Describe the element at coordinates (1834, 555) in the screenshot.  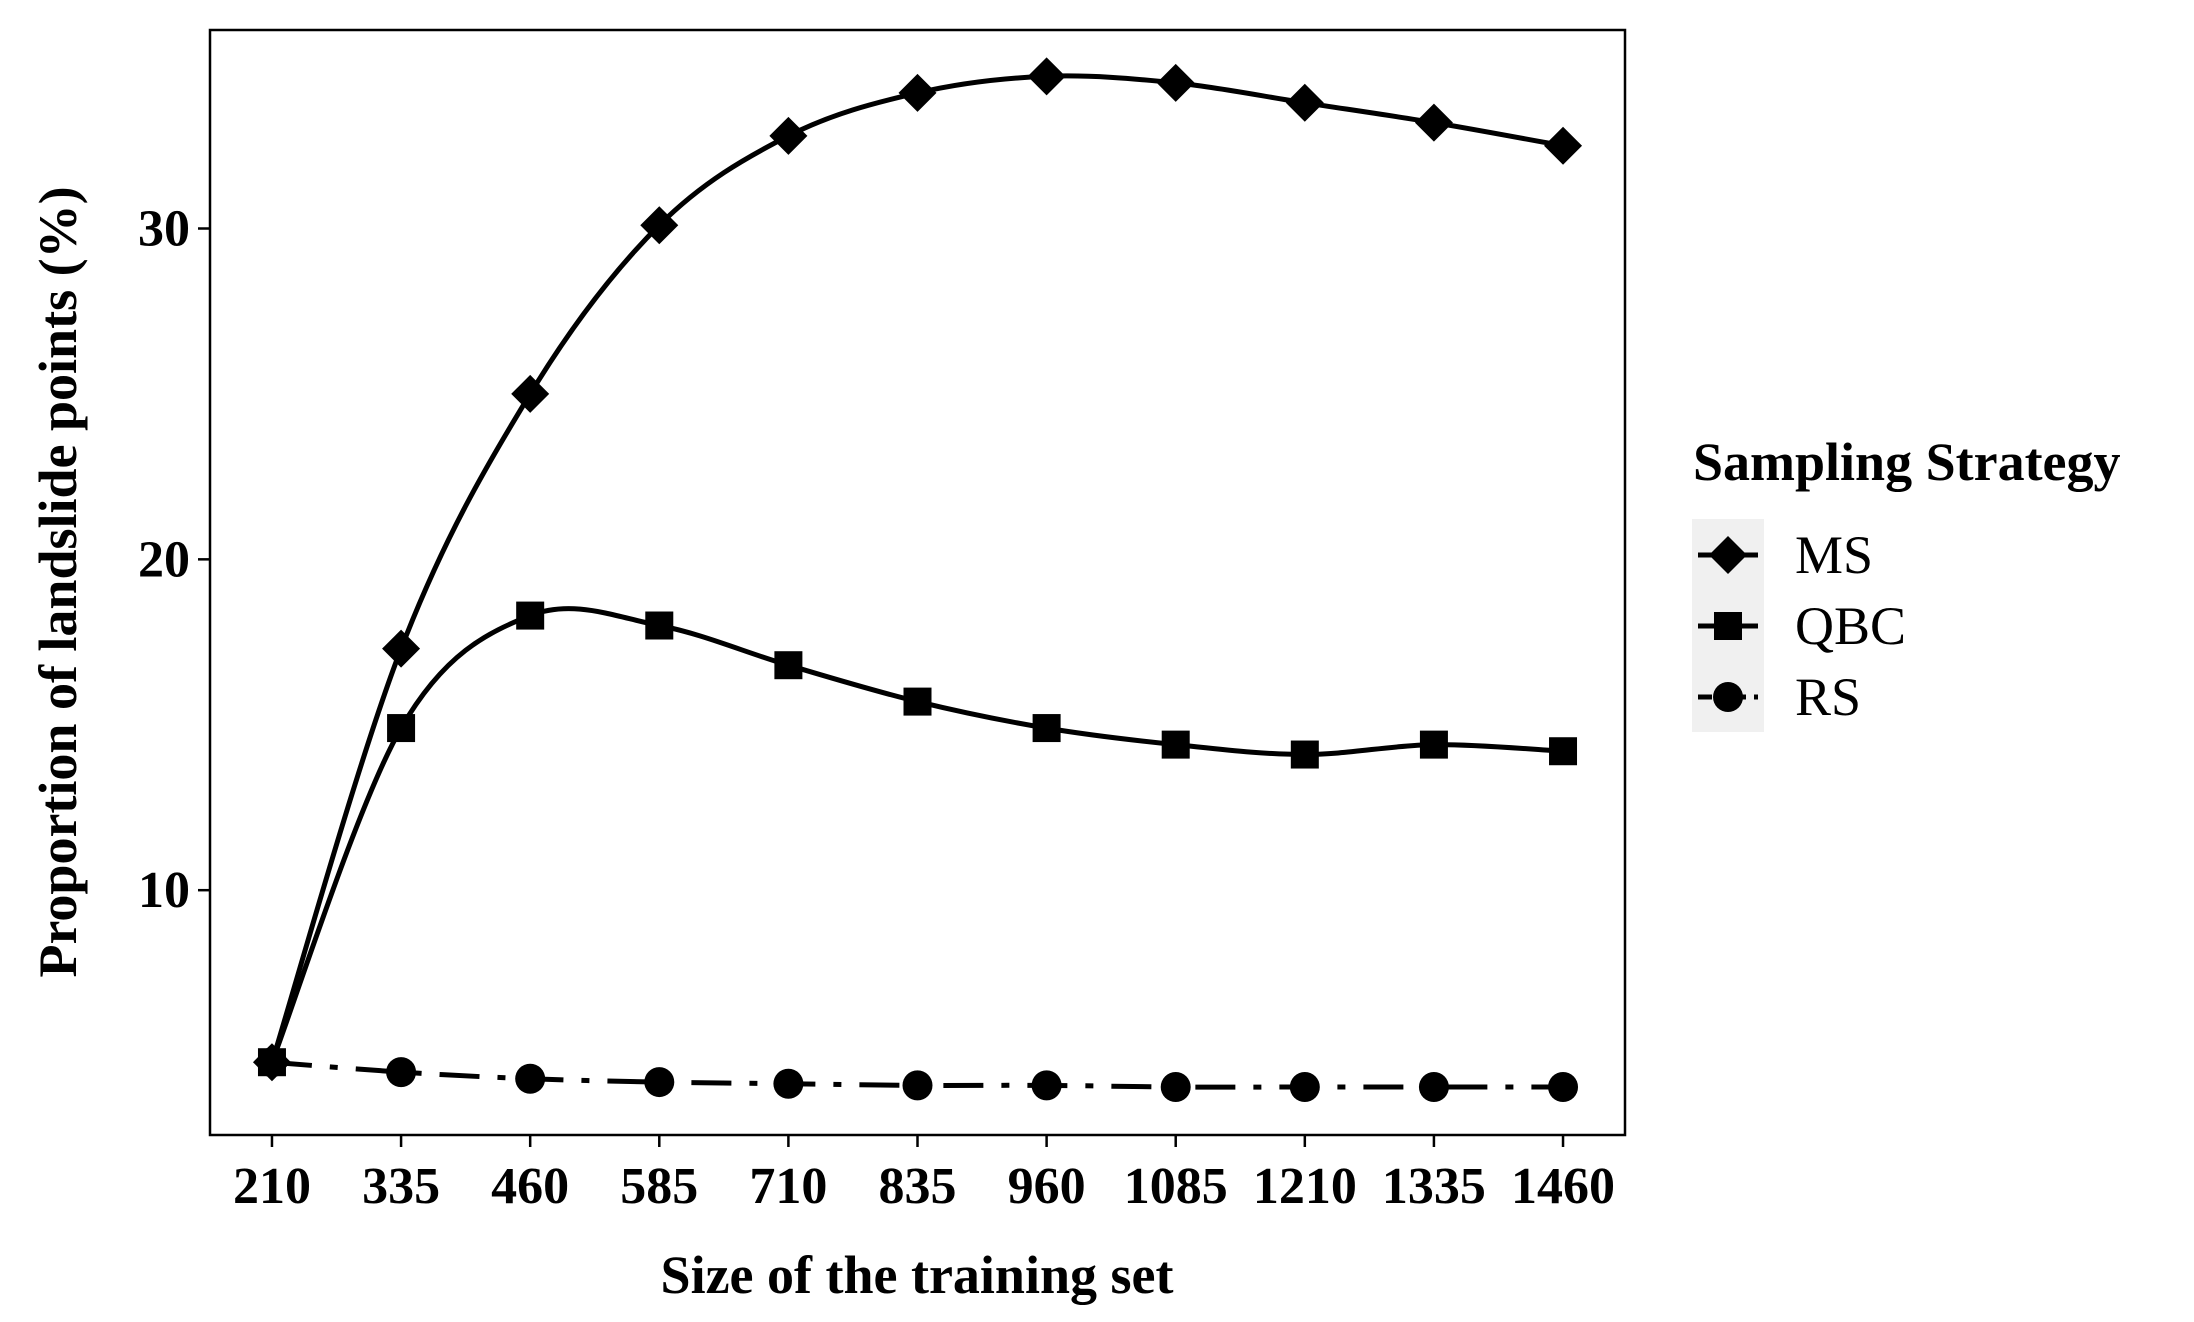
I see `legend-label-ms: MS` at that location.